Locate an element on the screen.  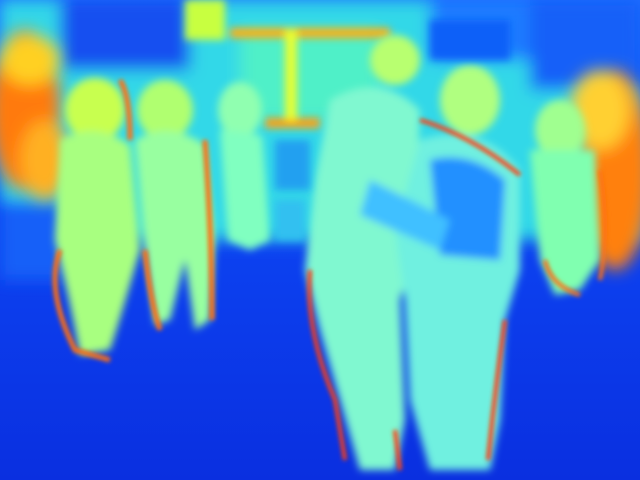
warm-band-top is located at coordinates (287, 64).